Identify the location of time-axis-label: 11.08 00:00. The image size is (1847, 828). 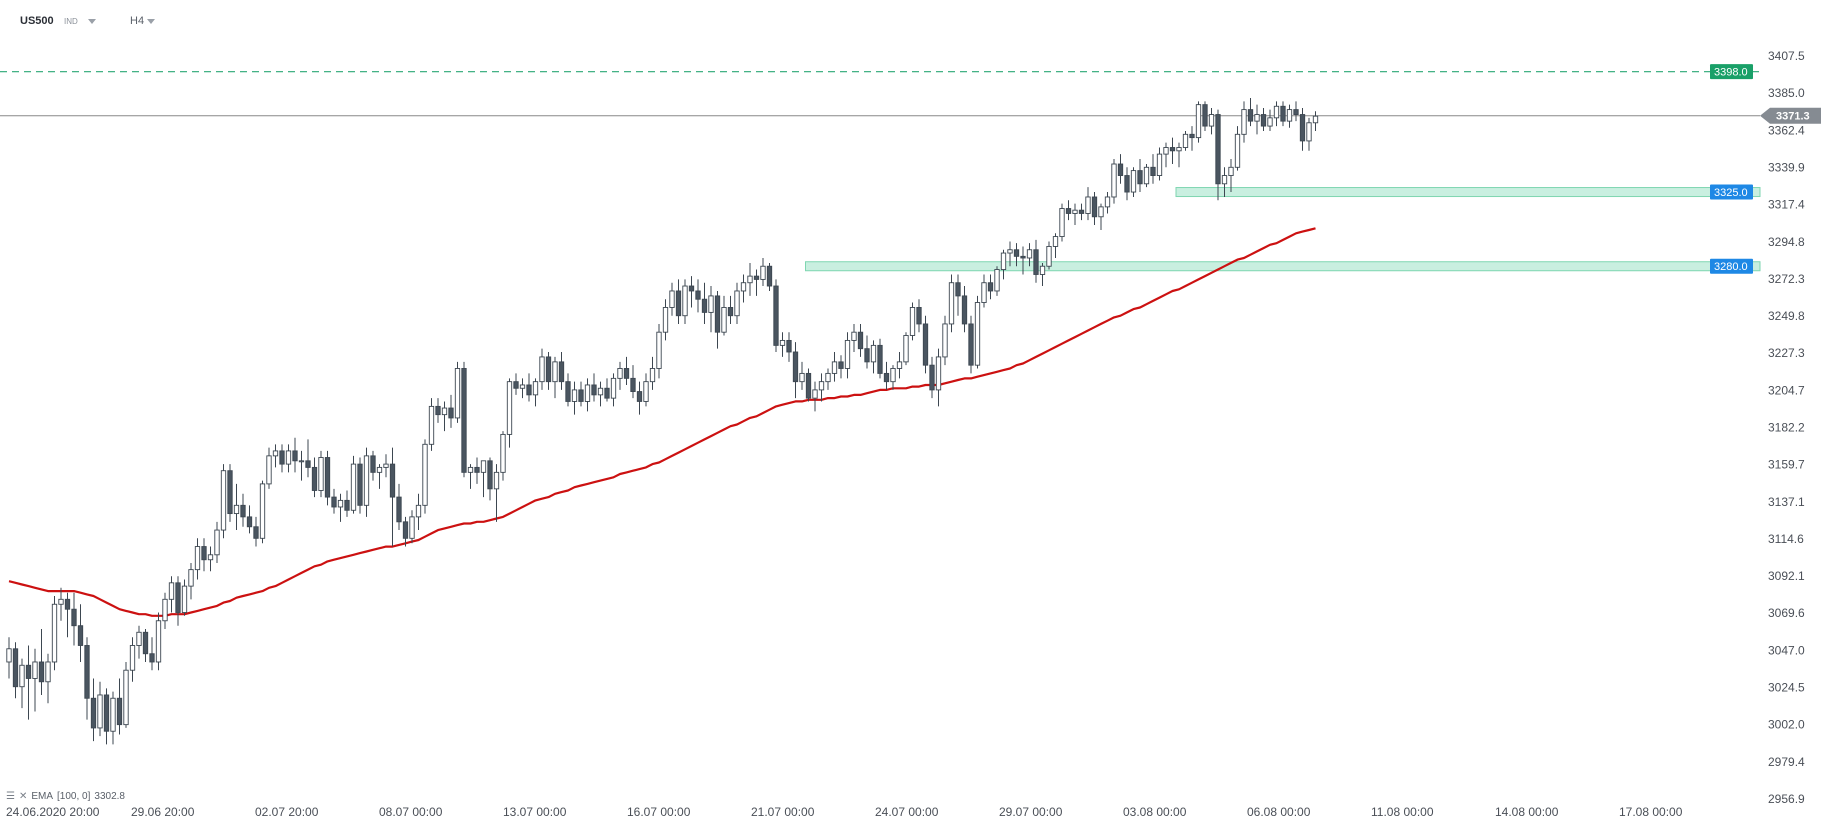
(1402, 812).